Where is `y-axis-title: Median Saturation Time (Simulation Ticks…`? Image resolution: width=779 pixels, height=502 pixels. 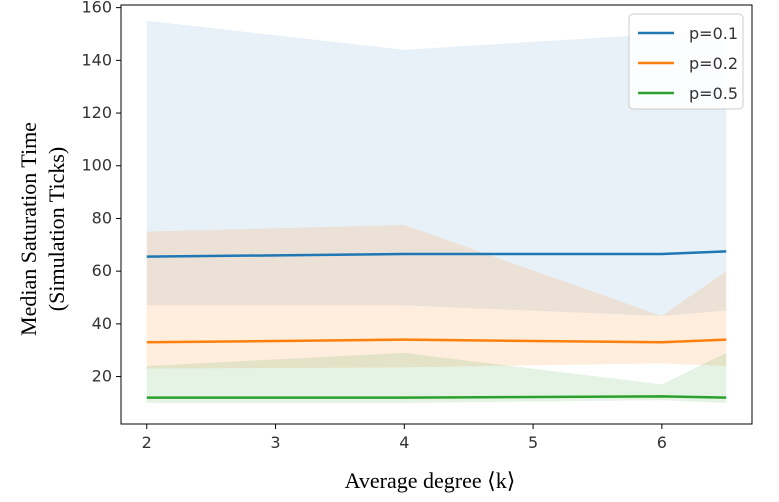 y-axis-title: Median Saturation Time (Simulation Ticks… is located at coordinates (42, 229).